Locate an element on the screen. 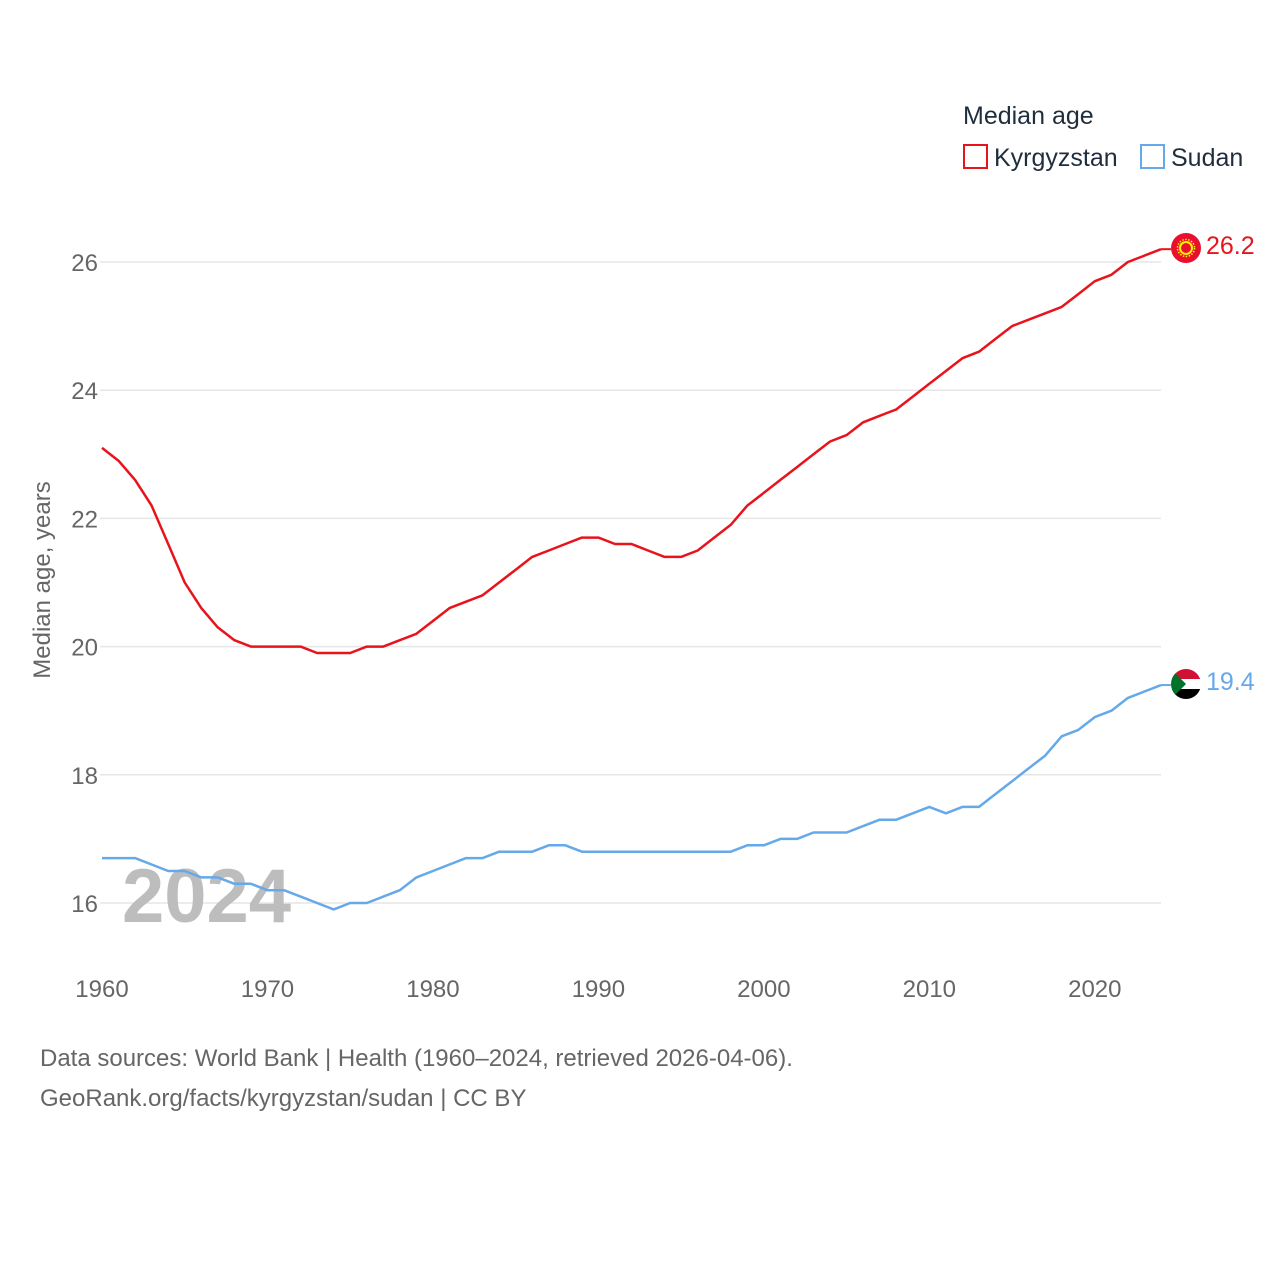 This screenshot has height=1280, width=1280. legend-item-sudan: Sudan is located at coordinates (1191, 158).